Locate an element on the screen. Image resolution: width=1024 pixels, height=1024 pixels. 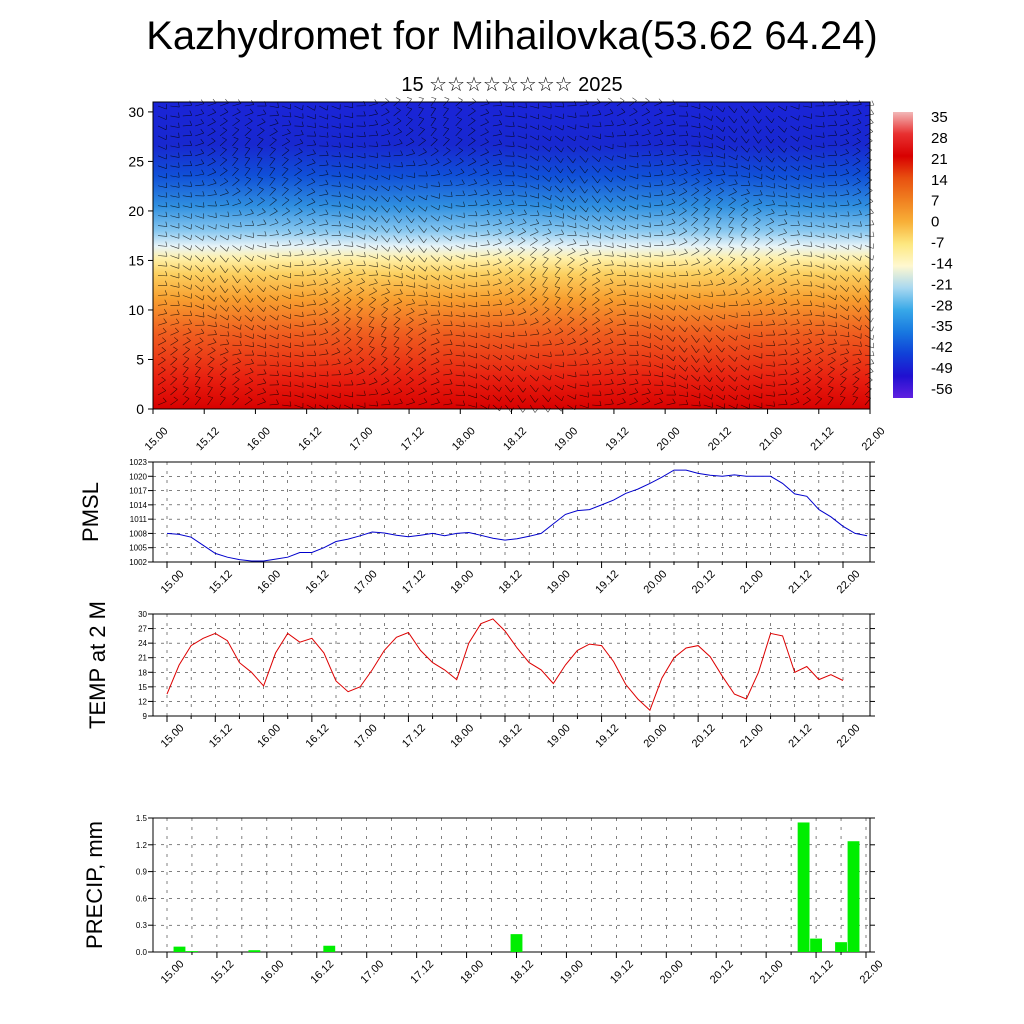
x-tick-label: 19.00 is located at coordinates (566, 439).